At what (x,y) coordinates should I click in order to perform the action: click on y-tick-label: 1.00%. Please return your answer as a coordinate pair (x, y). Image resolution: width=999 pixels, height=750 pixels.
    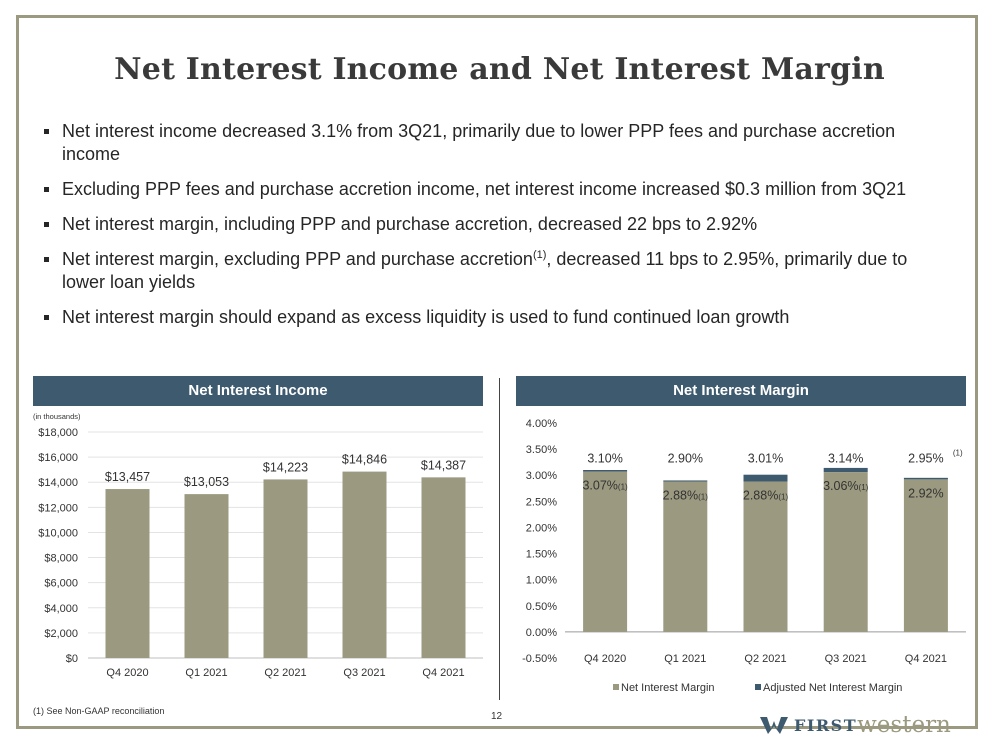
    Looking at the image, I should click on (541, 581).